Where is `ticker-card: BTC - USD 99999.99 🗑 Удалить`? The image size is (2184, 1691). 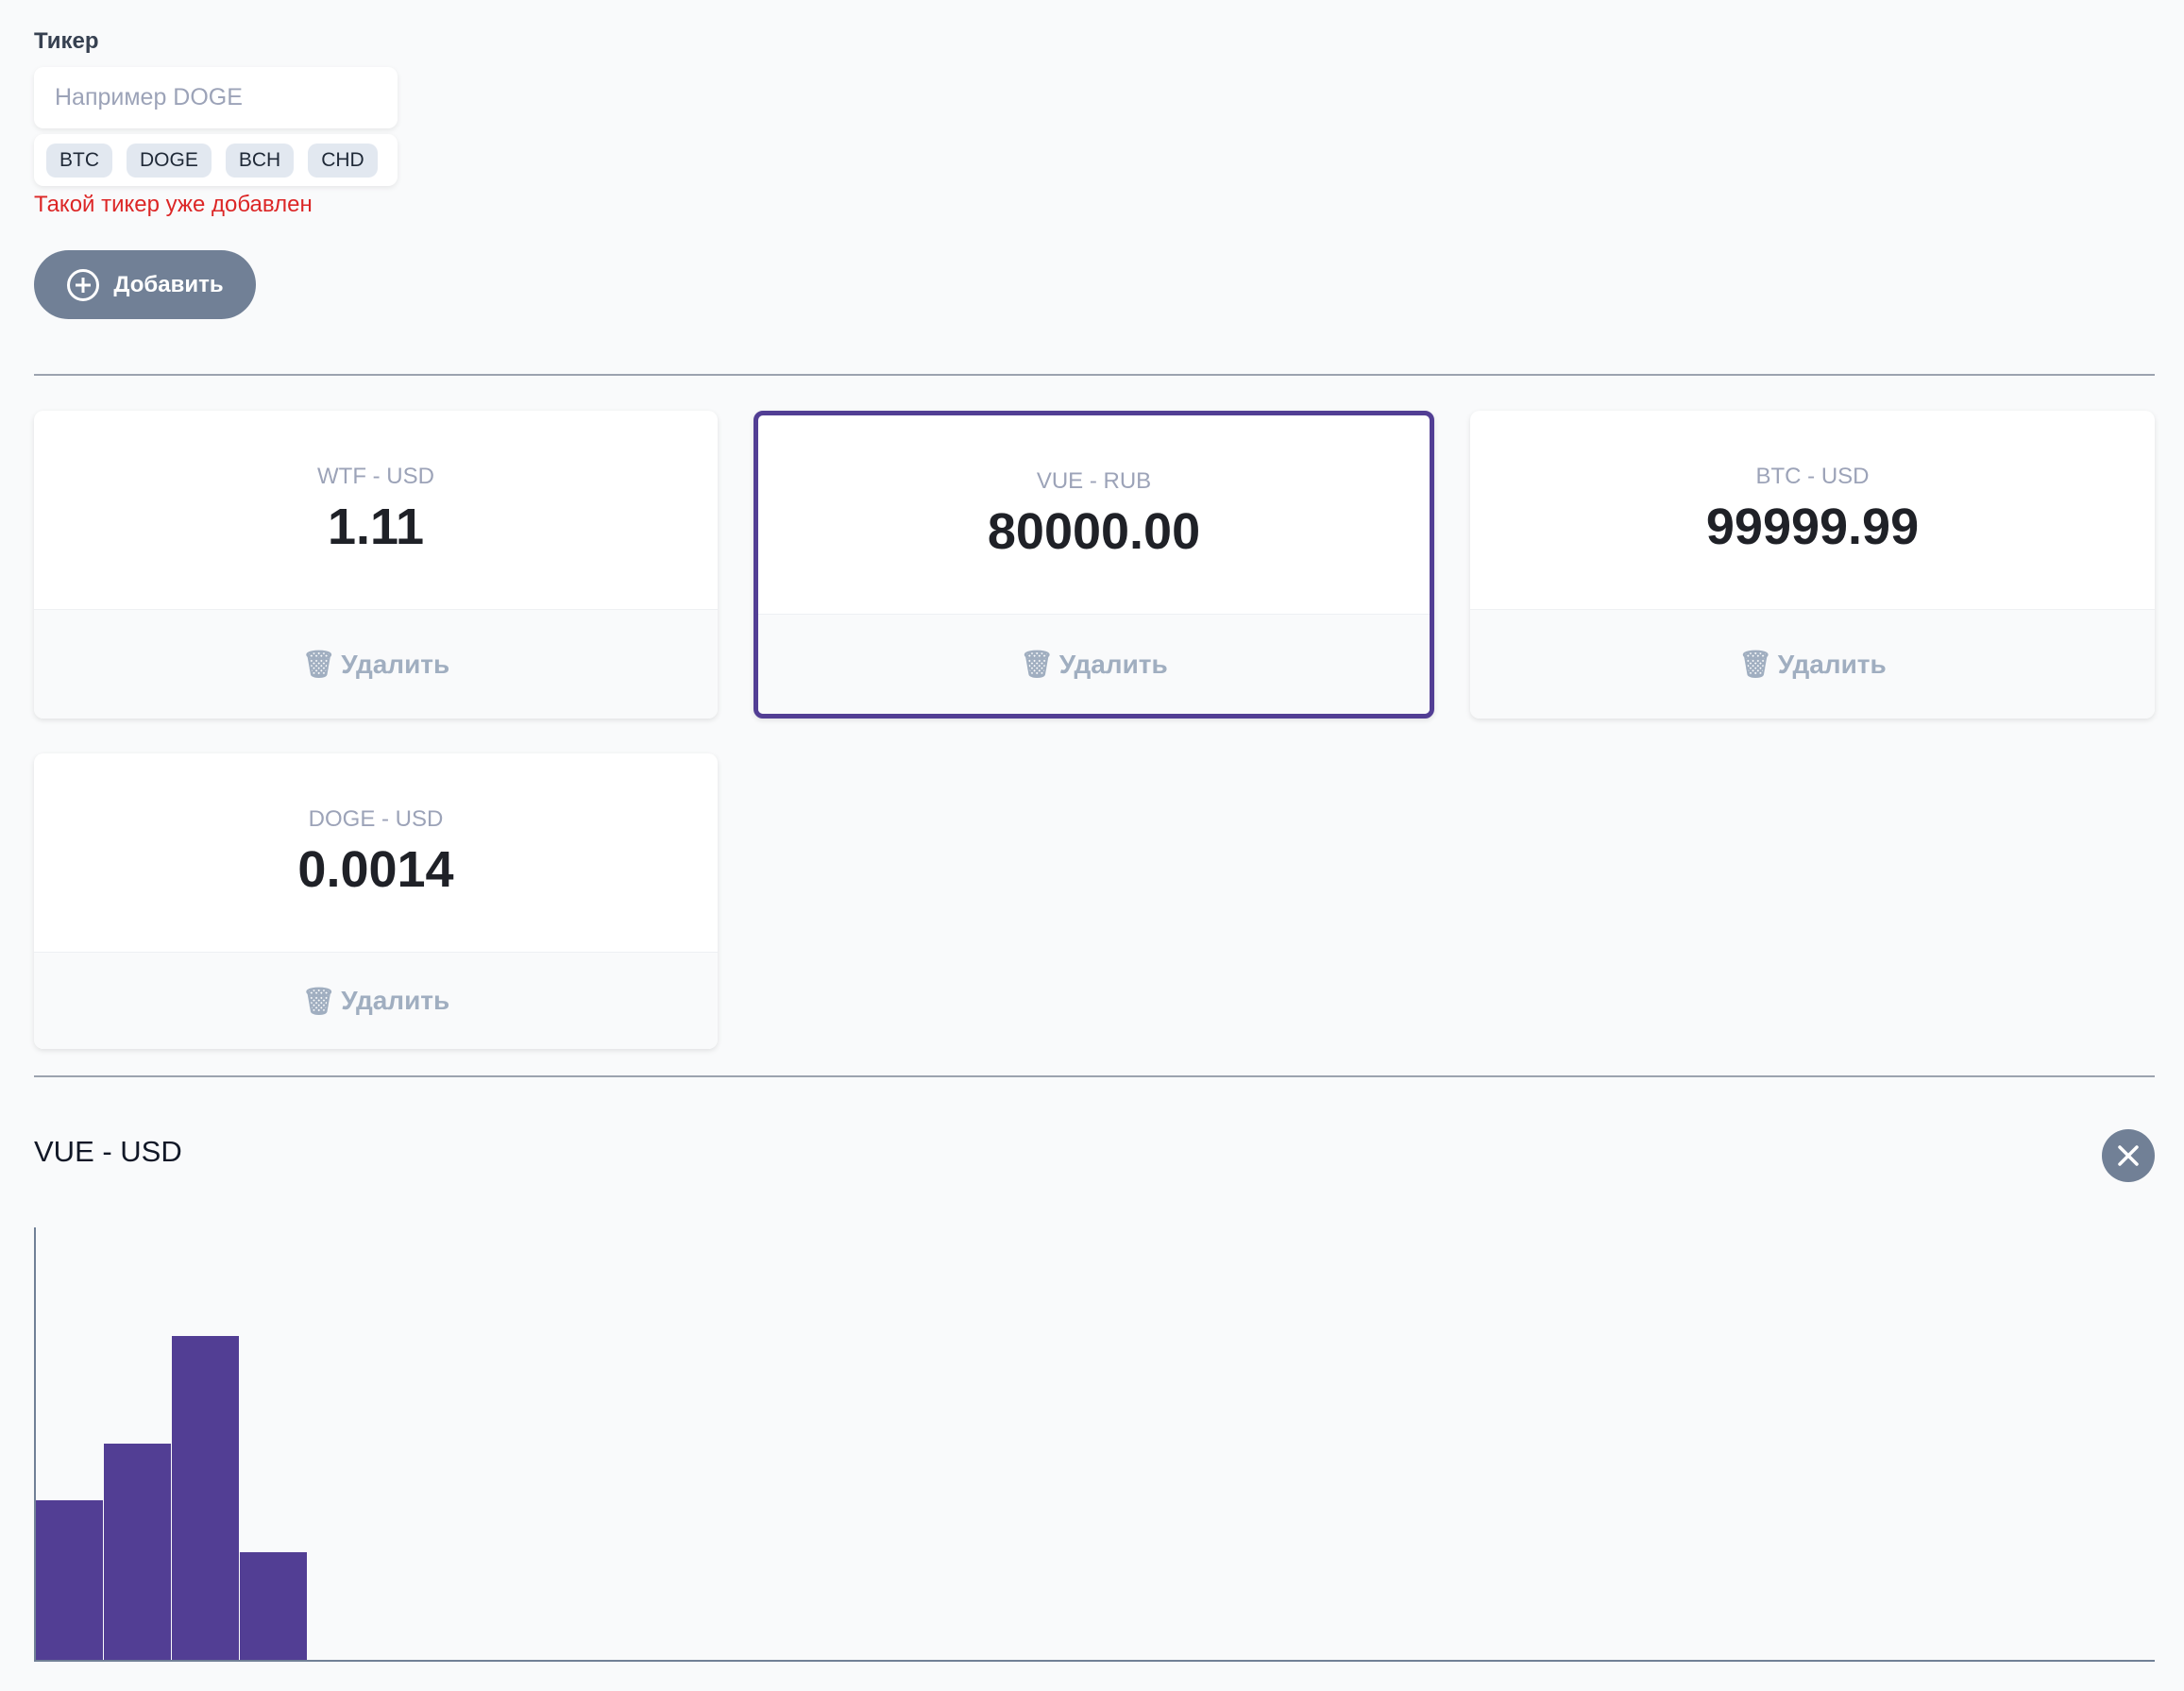 ticker-card: BTC - USD 99999.99 🗑 Удалить is located at coordinates (1812, 565).